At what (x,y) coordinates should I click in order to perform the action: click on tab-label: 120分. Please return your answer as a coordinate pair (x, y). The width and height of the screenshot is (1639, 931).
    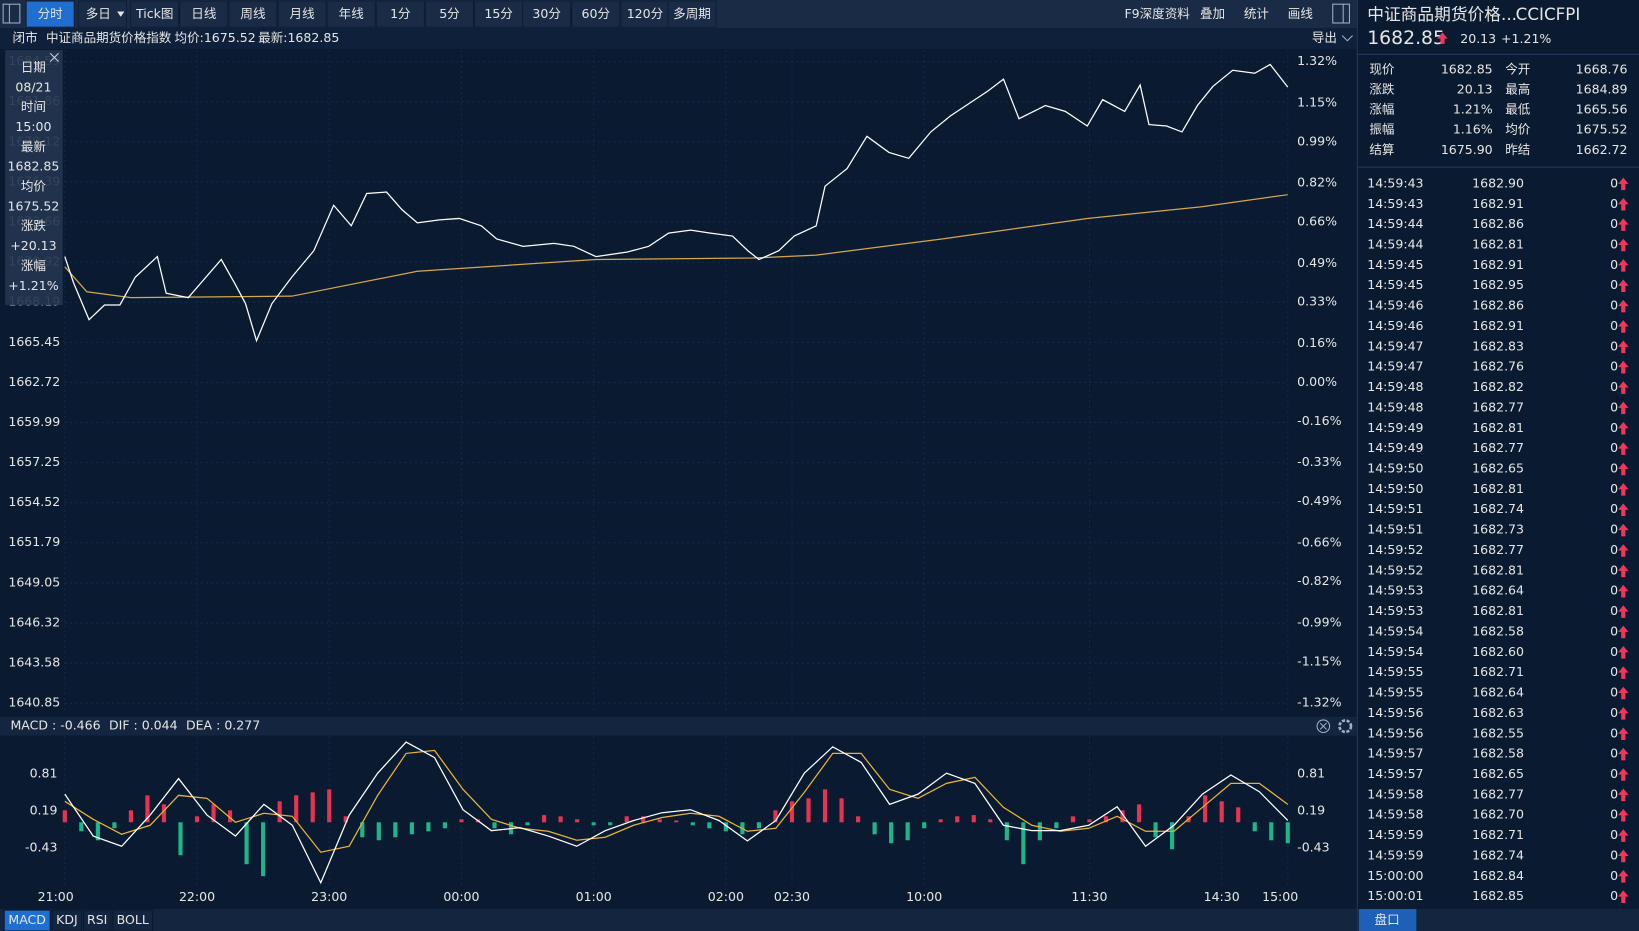
    Looking at the image, I should click on (645, 13).